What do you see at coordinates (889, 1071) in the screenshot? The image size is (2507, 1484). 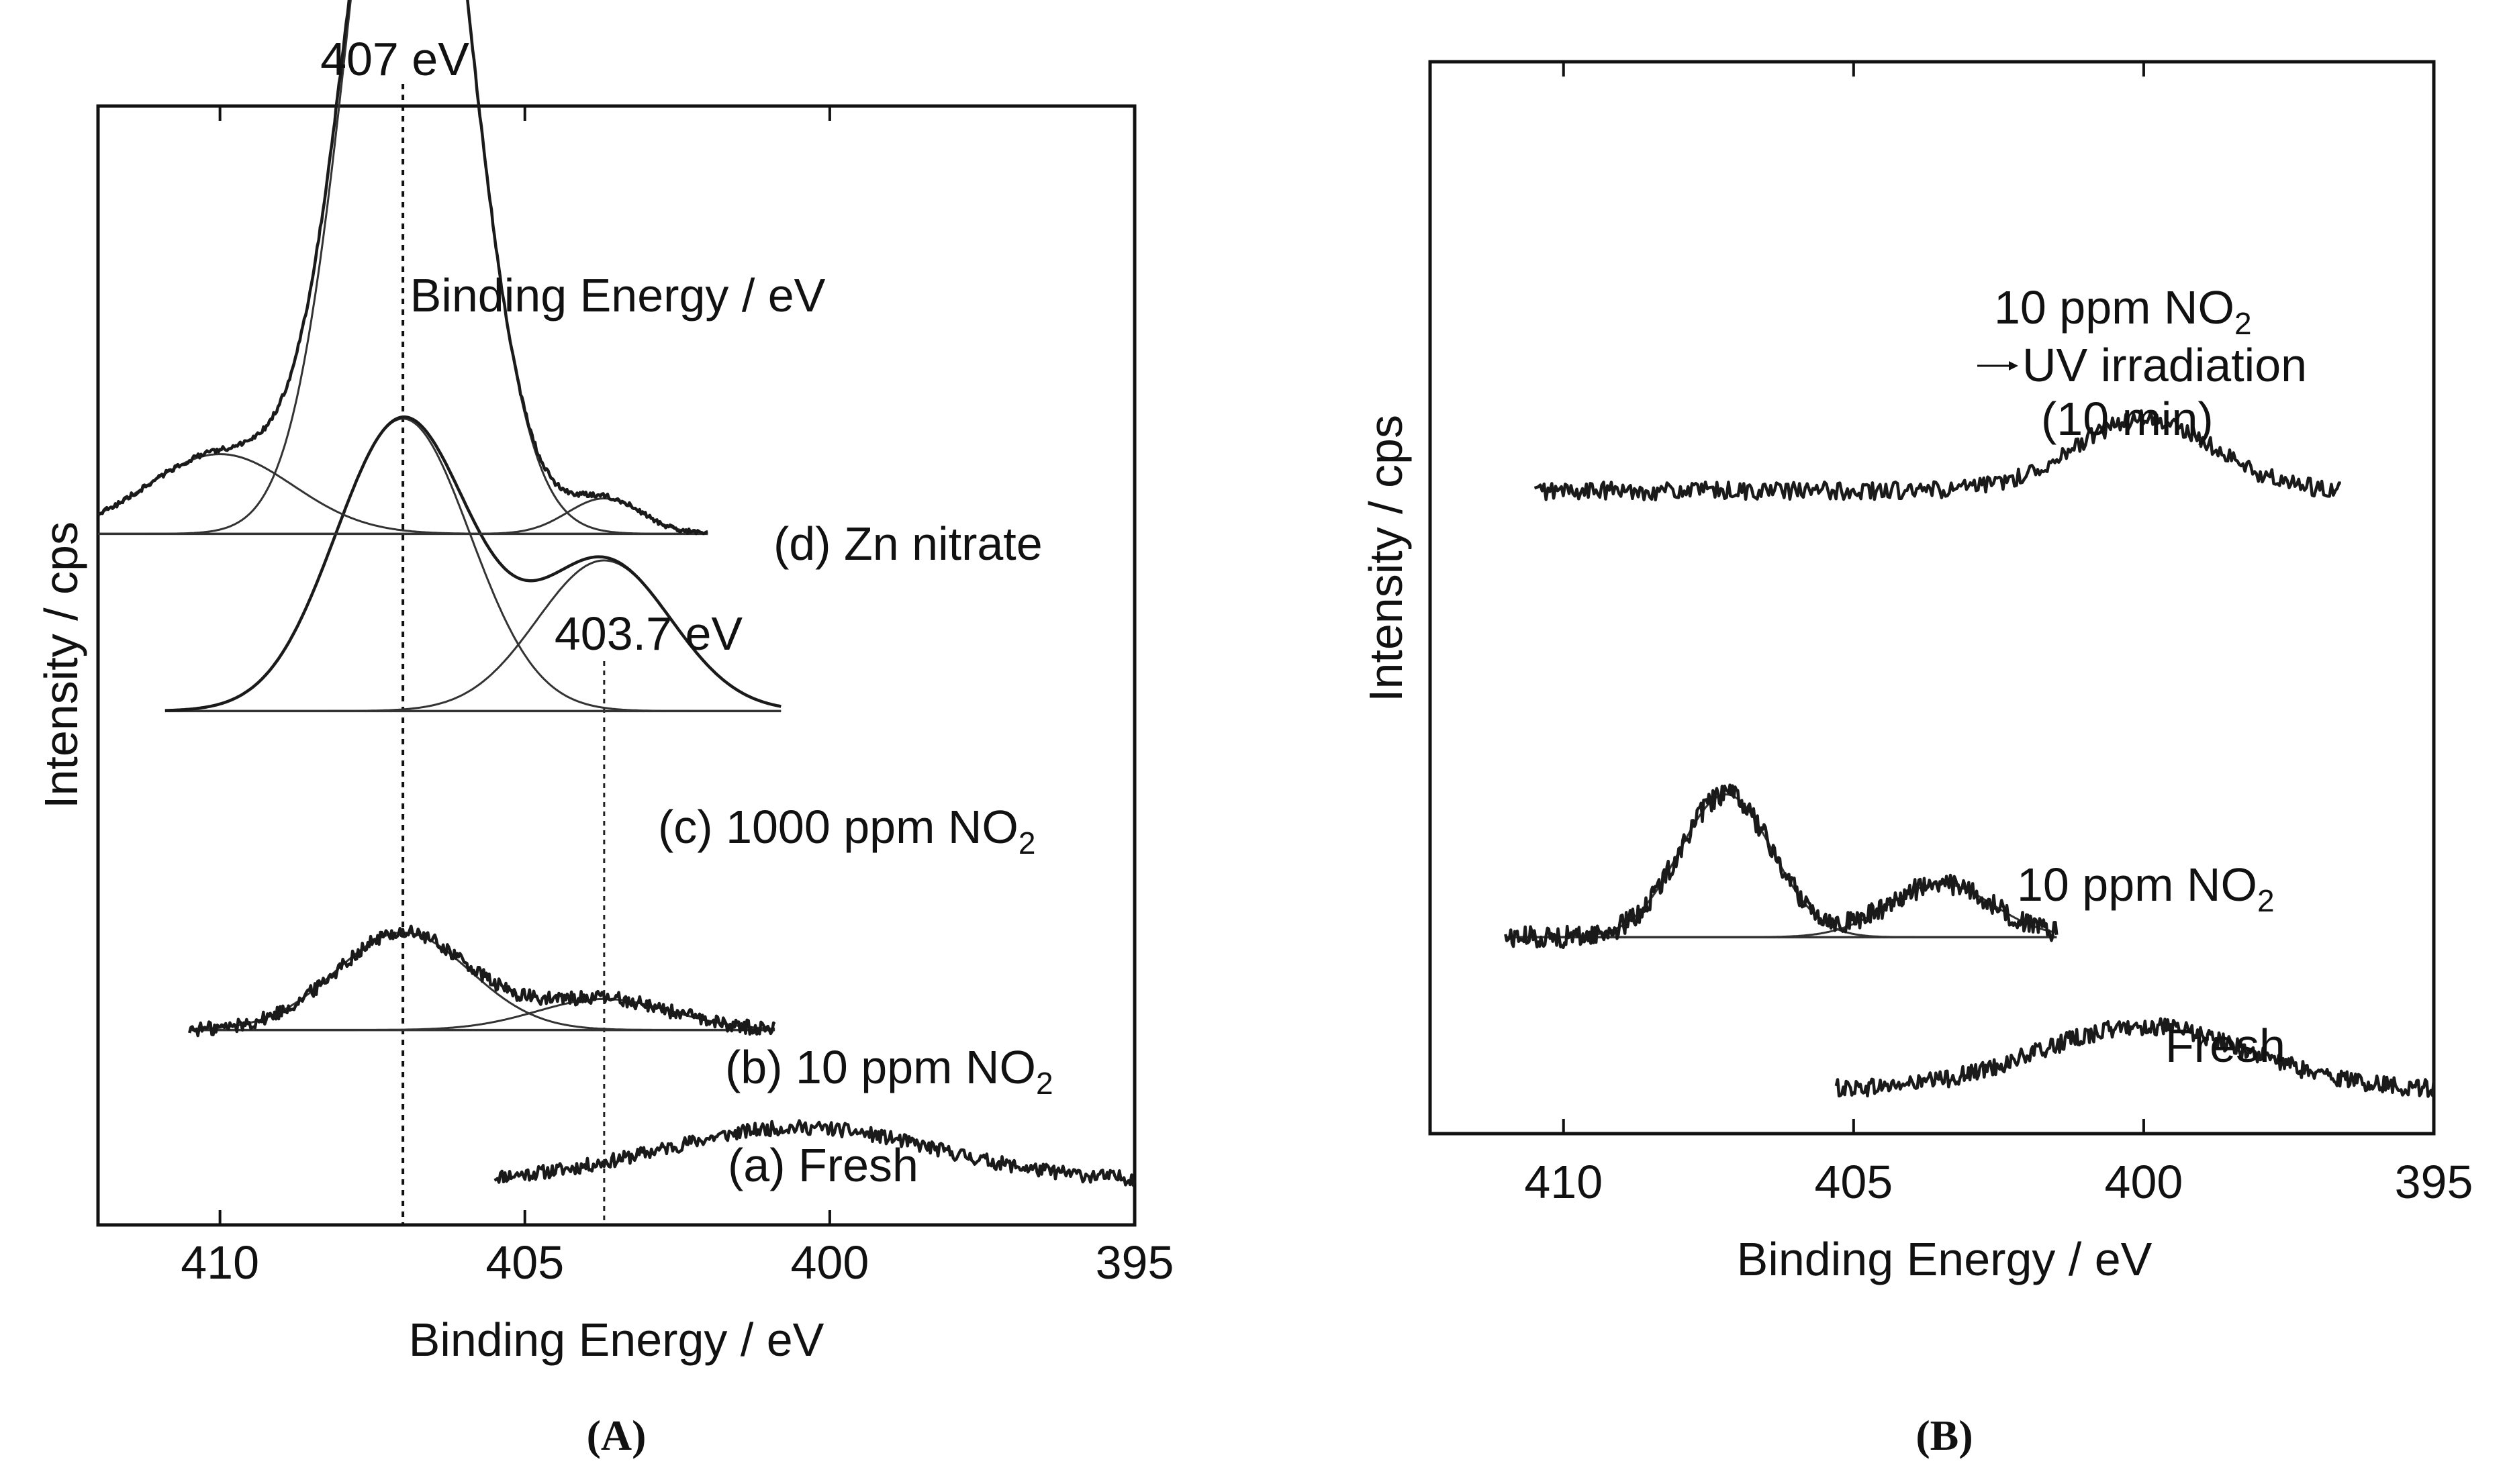 I see `panel-a-label-b-10ppm: (b) 10 ppm NO2` at bounding box center [889, 1071].